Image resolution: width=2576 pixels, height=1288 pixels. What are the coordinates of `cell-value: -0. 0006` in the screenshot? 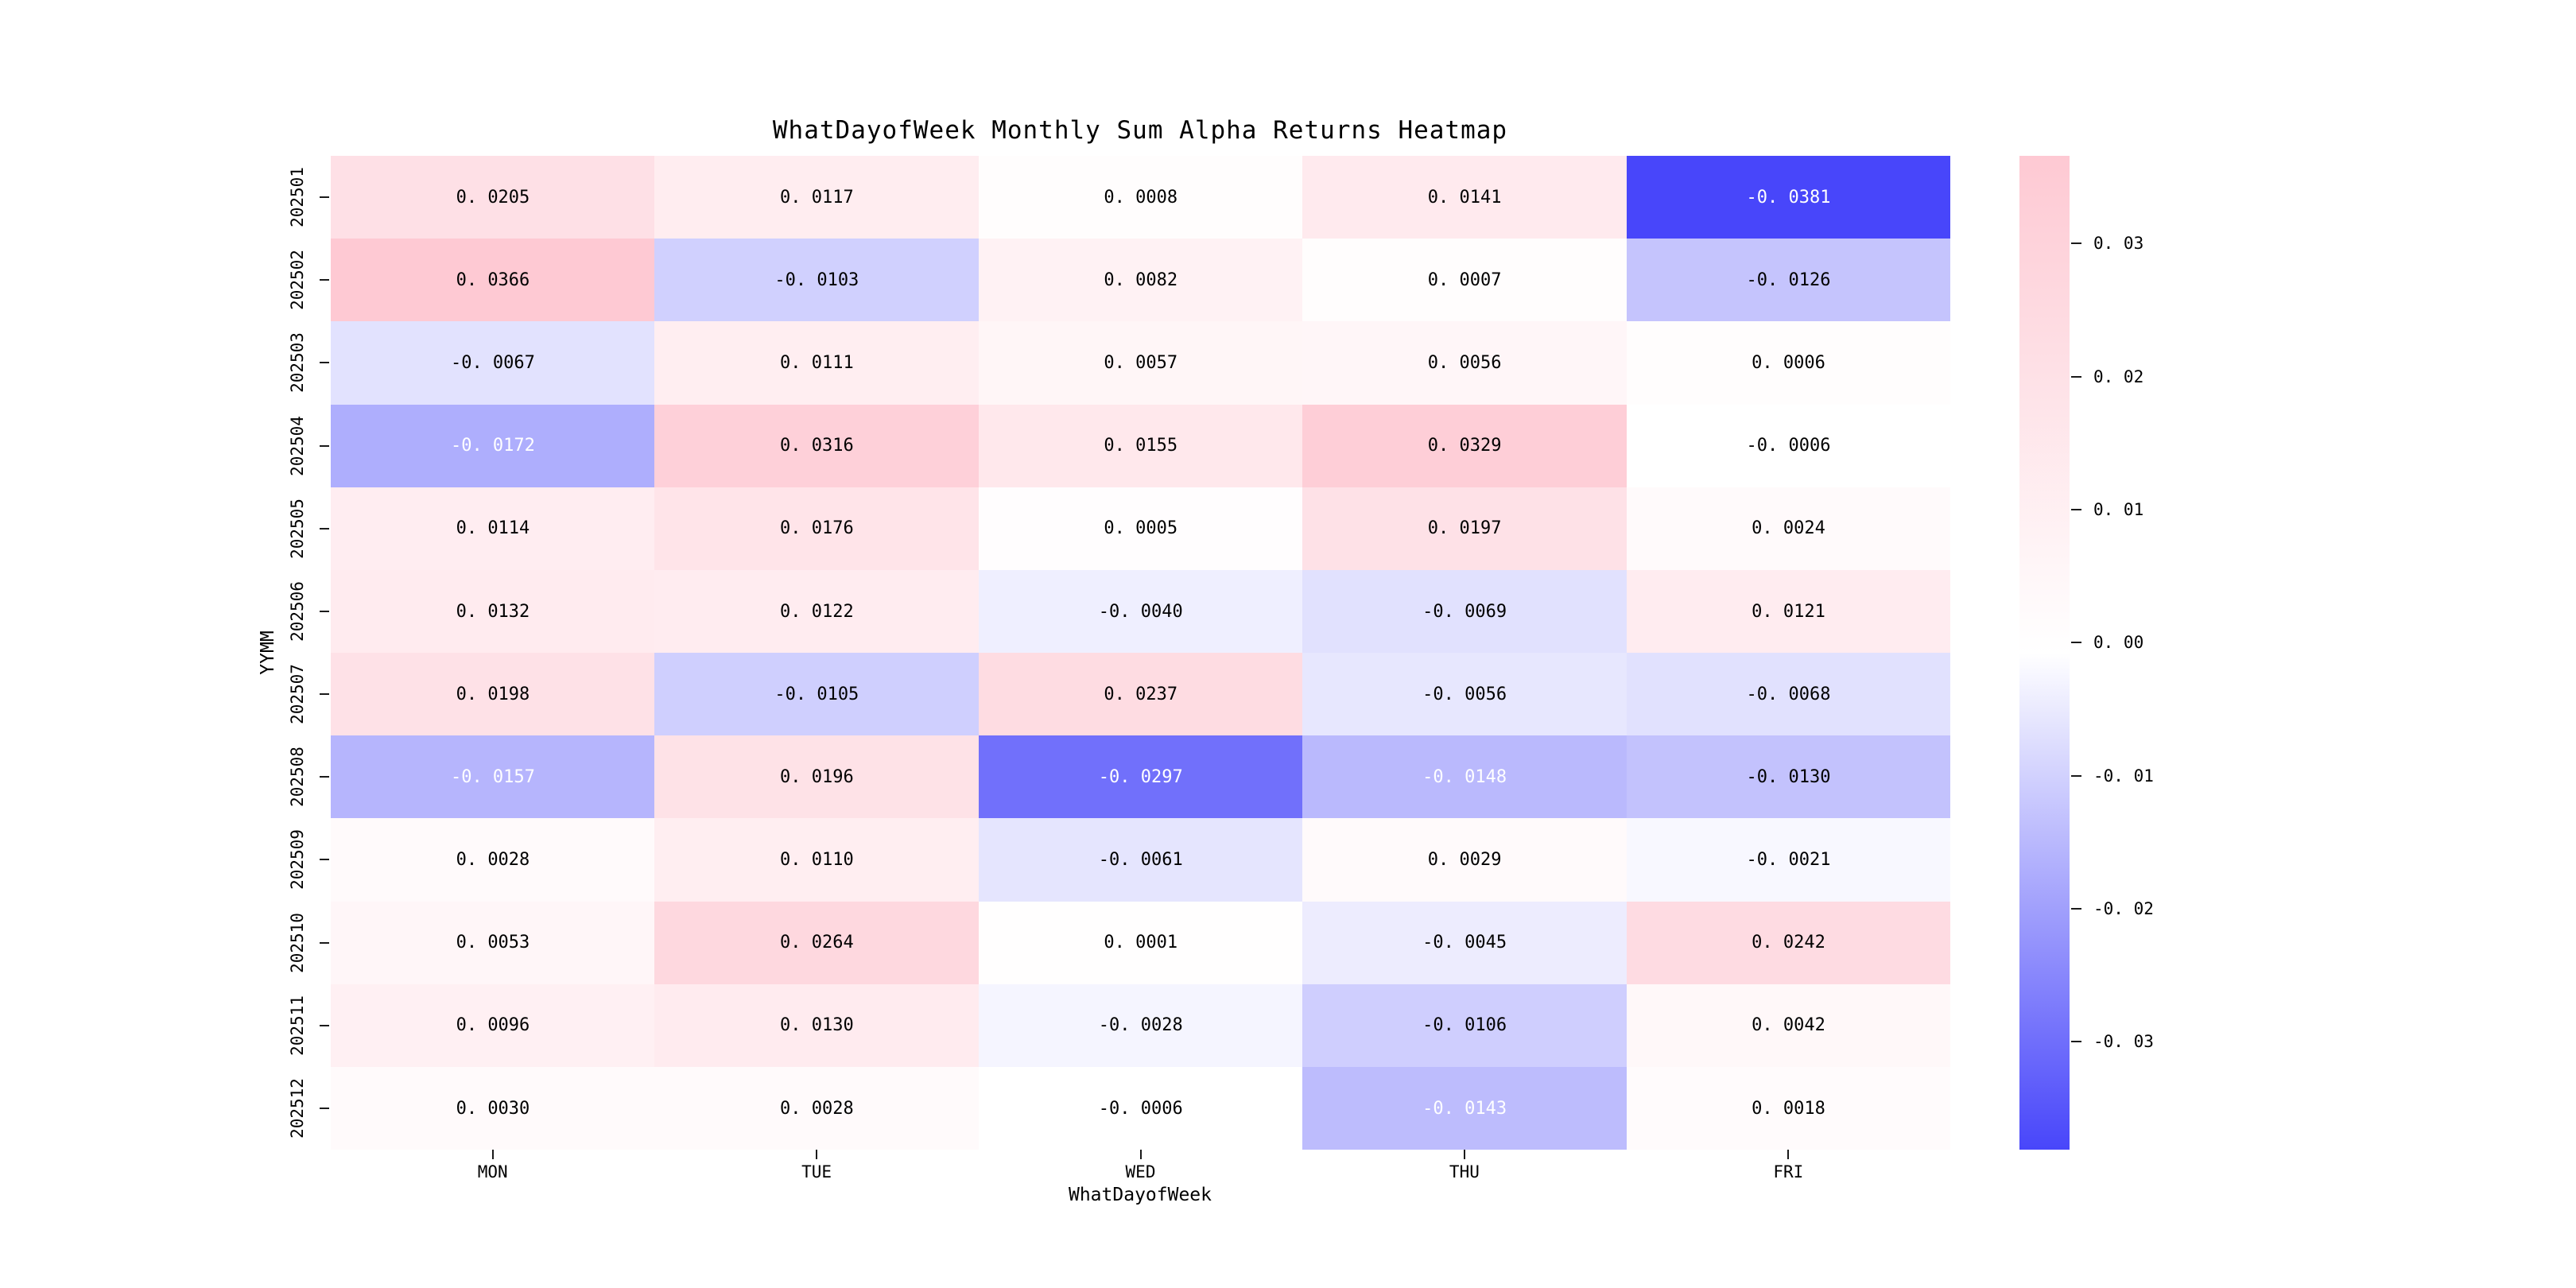 It's located at (1788, 446).